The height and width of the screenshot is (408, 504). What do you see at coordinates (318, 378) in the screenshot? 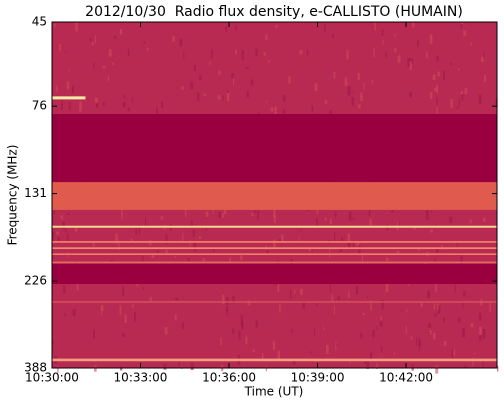
I see `x-tick-label: 10:39:00` at bounding box center [318, 378].